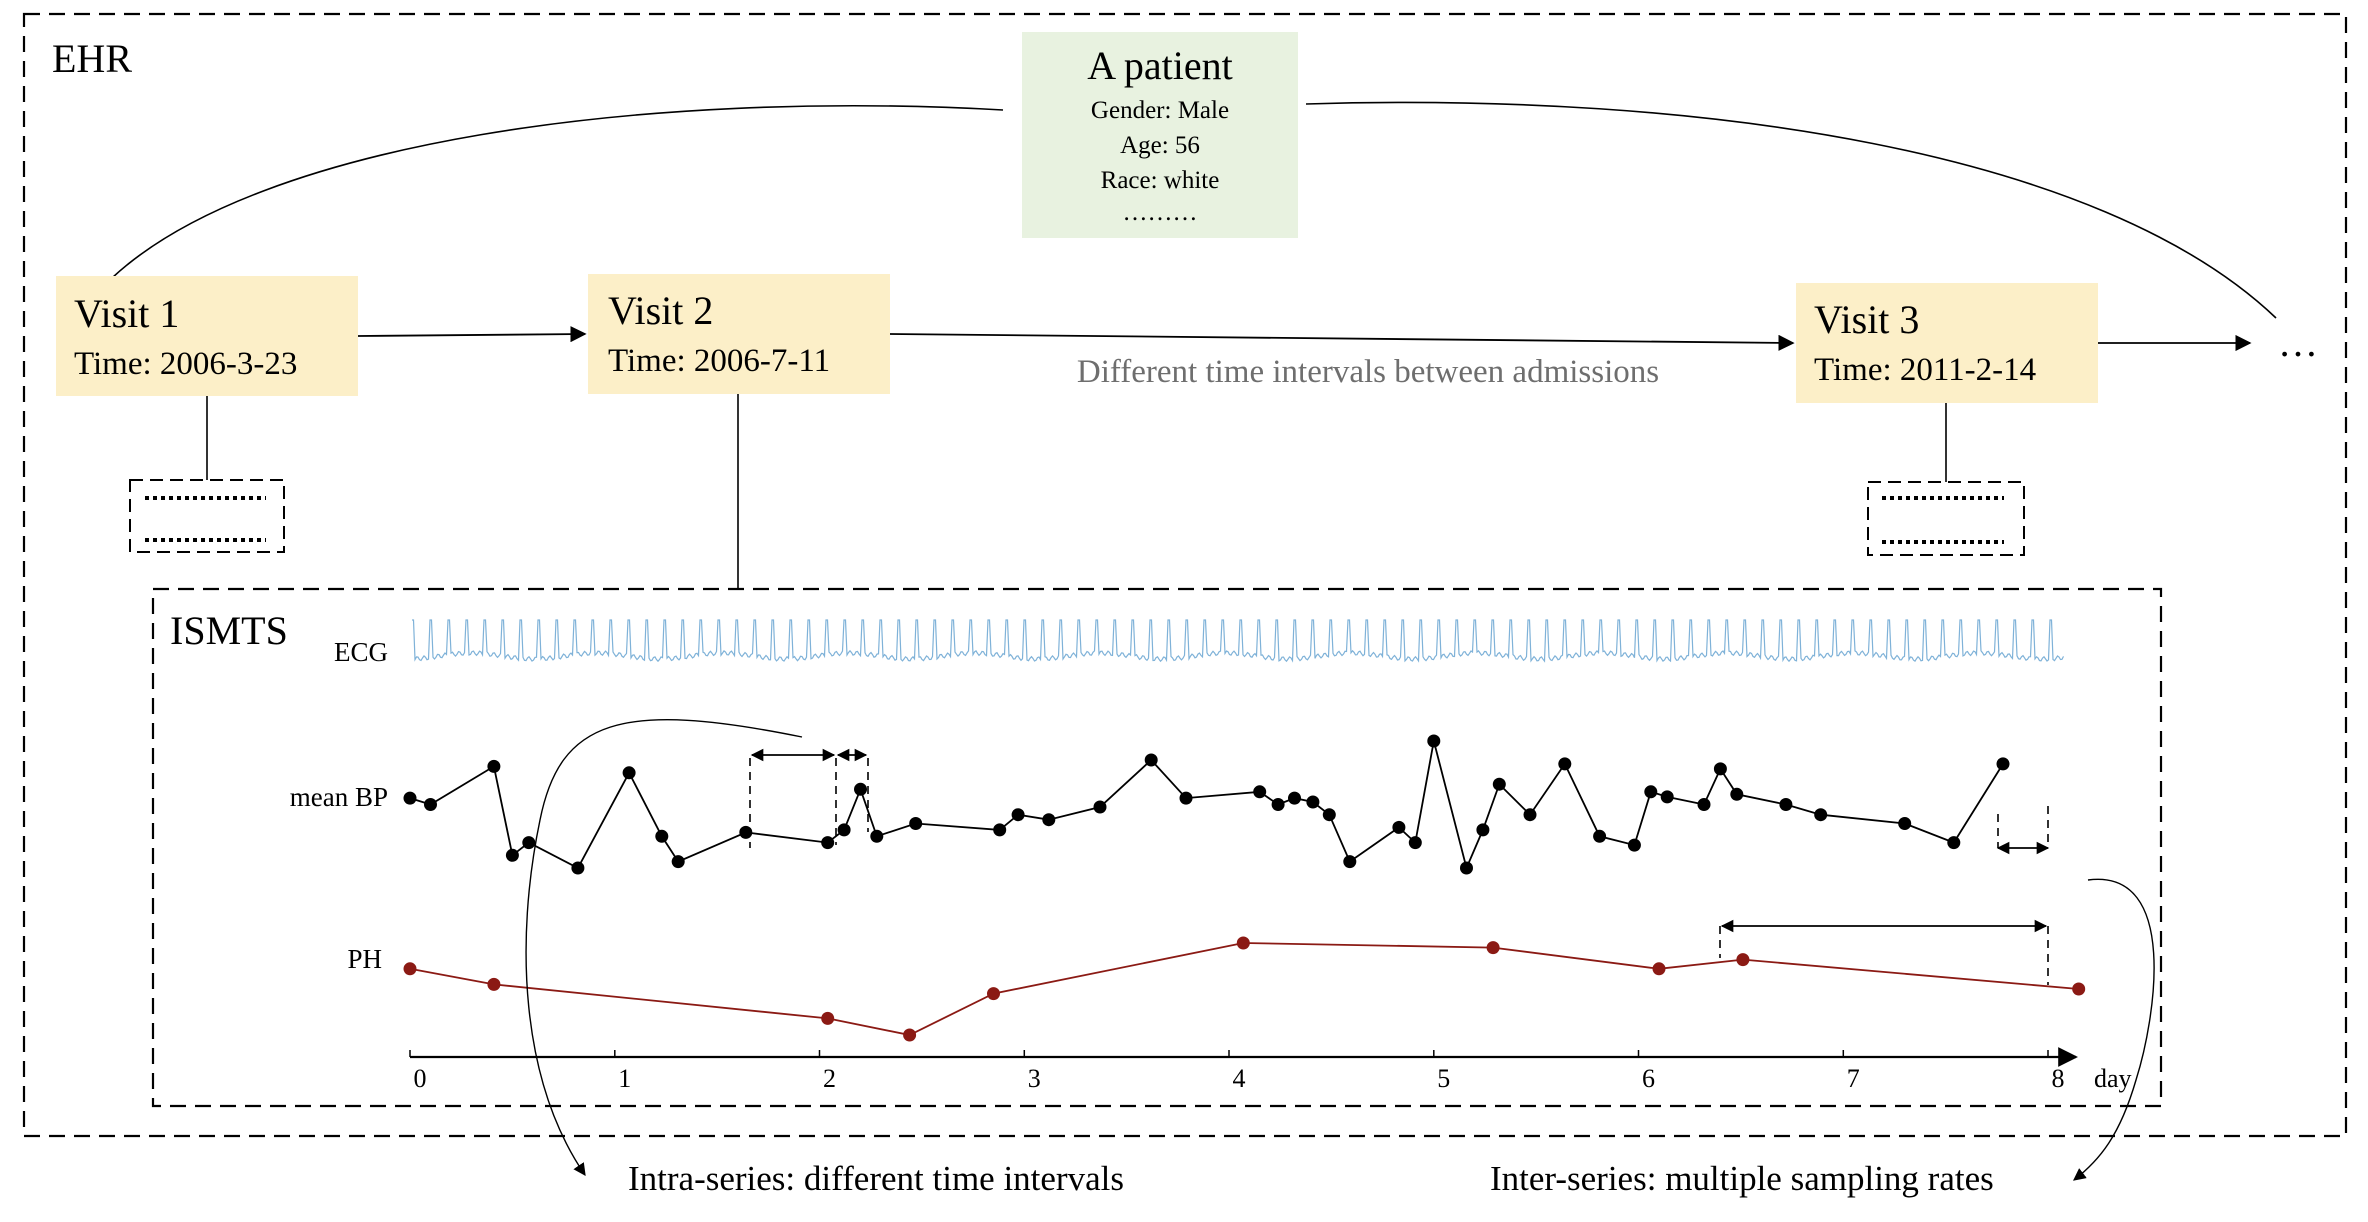 This screenshot has height=1222, width=2368. Describe the element at coordinates (1925, 370) in the screenshot. I see `visit-3-time: Time: 2011-2-14` at that location.